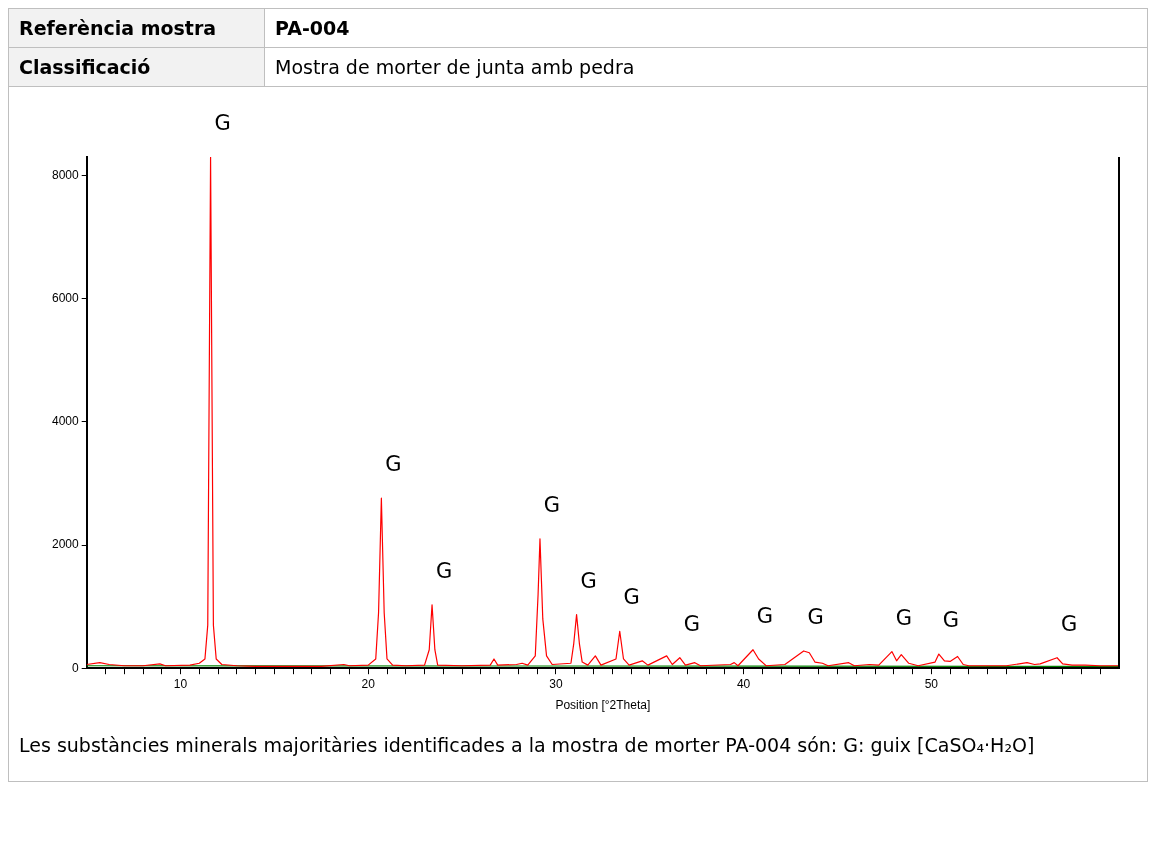 Image resolution: width=1156 pixels, height=864 pixels. I want to click on y-tick-label: 6000, so click(65, 297).